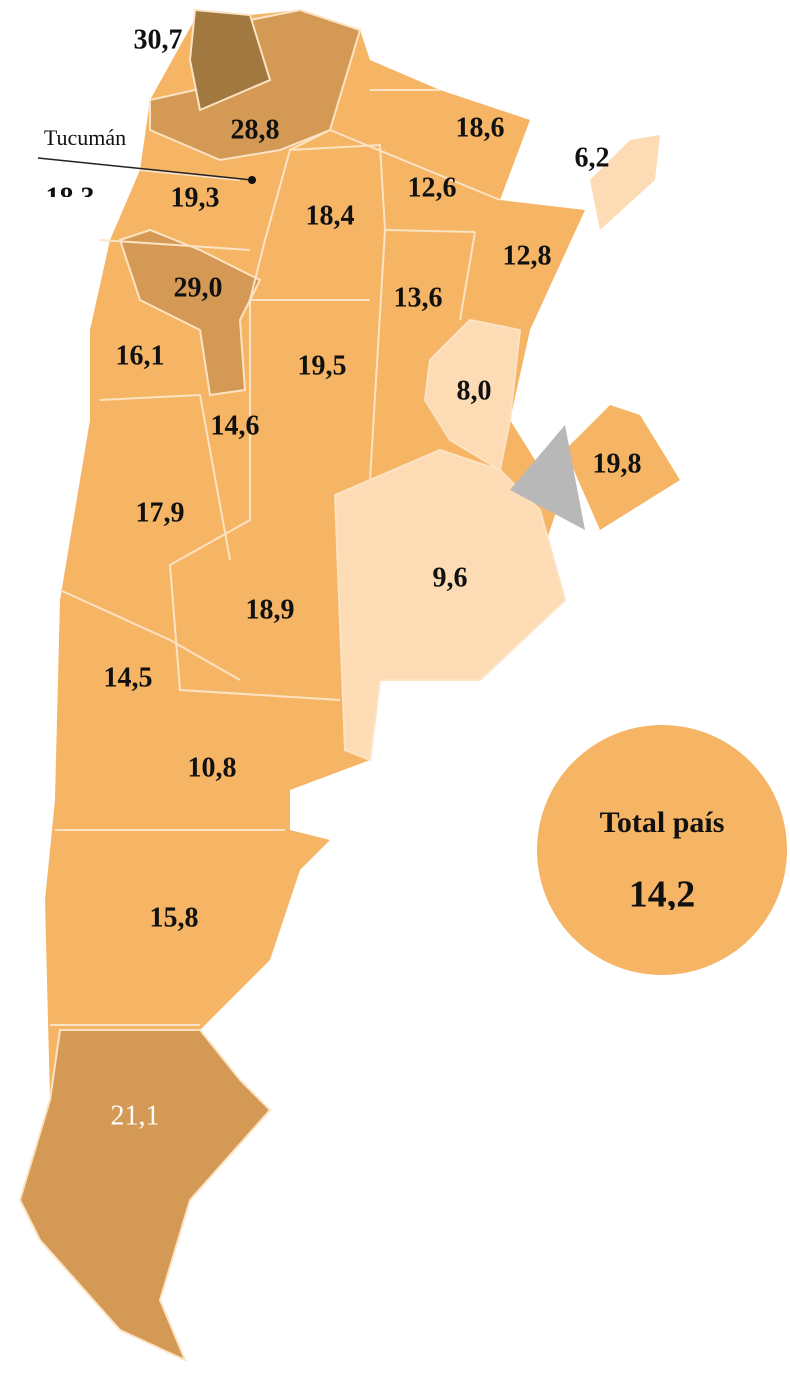  I want to click on region-label: 14,5, so click(128, 677).